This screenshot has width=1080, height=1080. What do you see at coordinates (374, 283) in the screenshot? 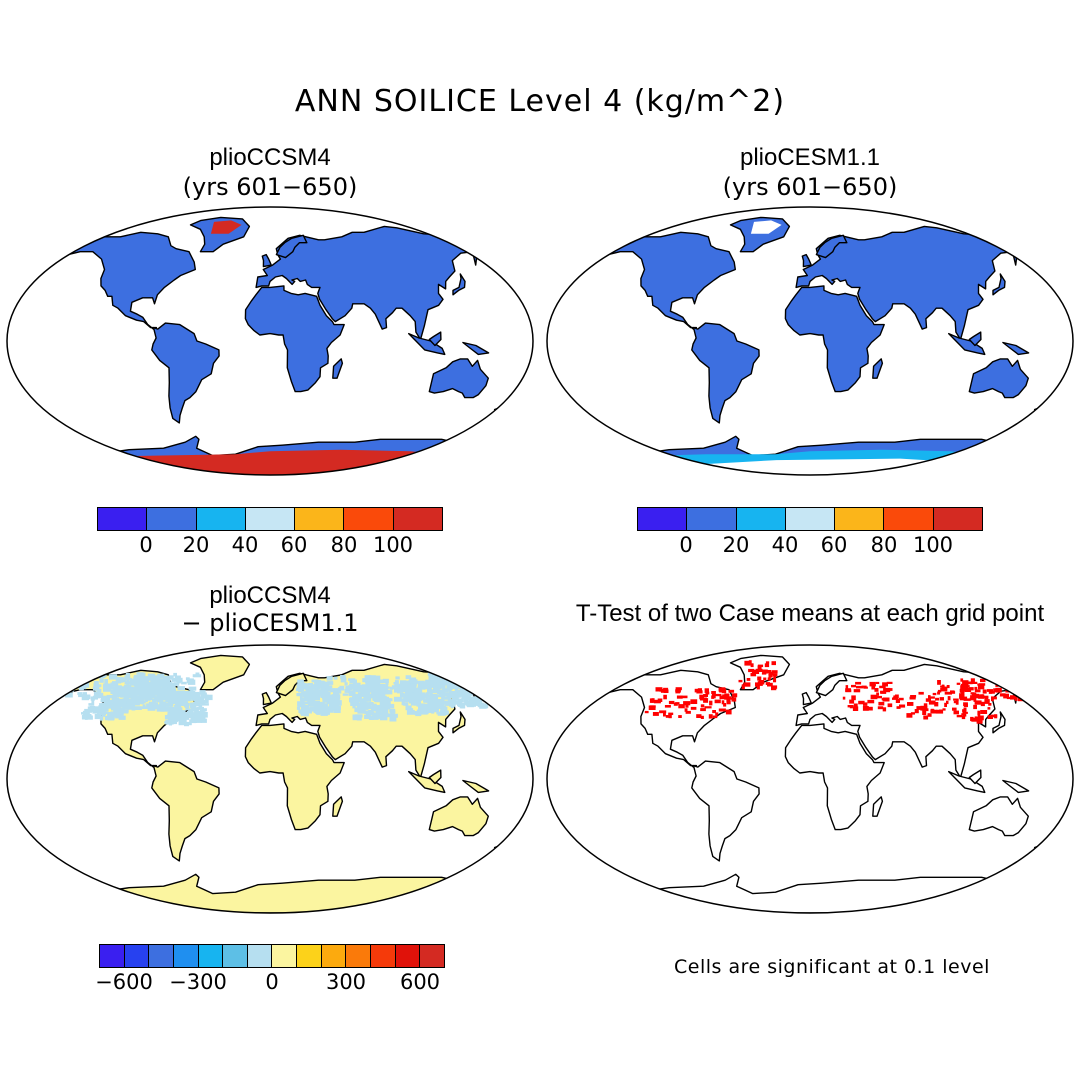
I see `land-eurasia` at bounding box center [374, 283].